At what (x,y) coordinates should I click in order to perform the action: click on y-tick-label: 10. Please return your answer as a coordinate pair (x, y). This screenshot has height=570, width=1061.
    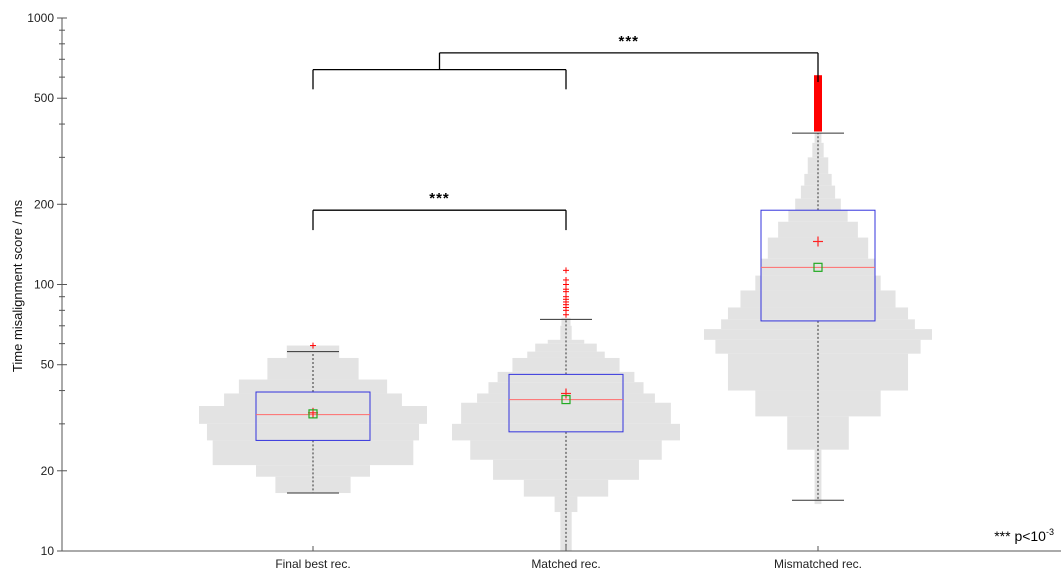
    Looking at the image, I should click on (48, 551).